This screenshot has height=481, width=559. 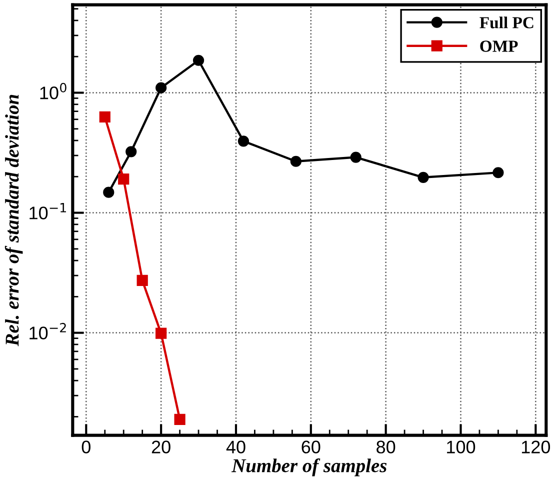 I want to click on x-tick-label: 80, so click(x=386, y=447).